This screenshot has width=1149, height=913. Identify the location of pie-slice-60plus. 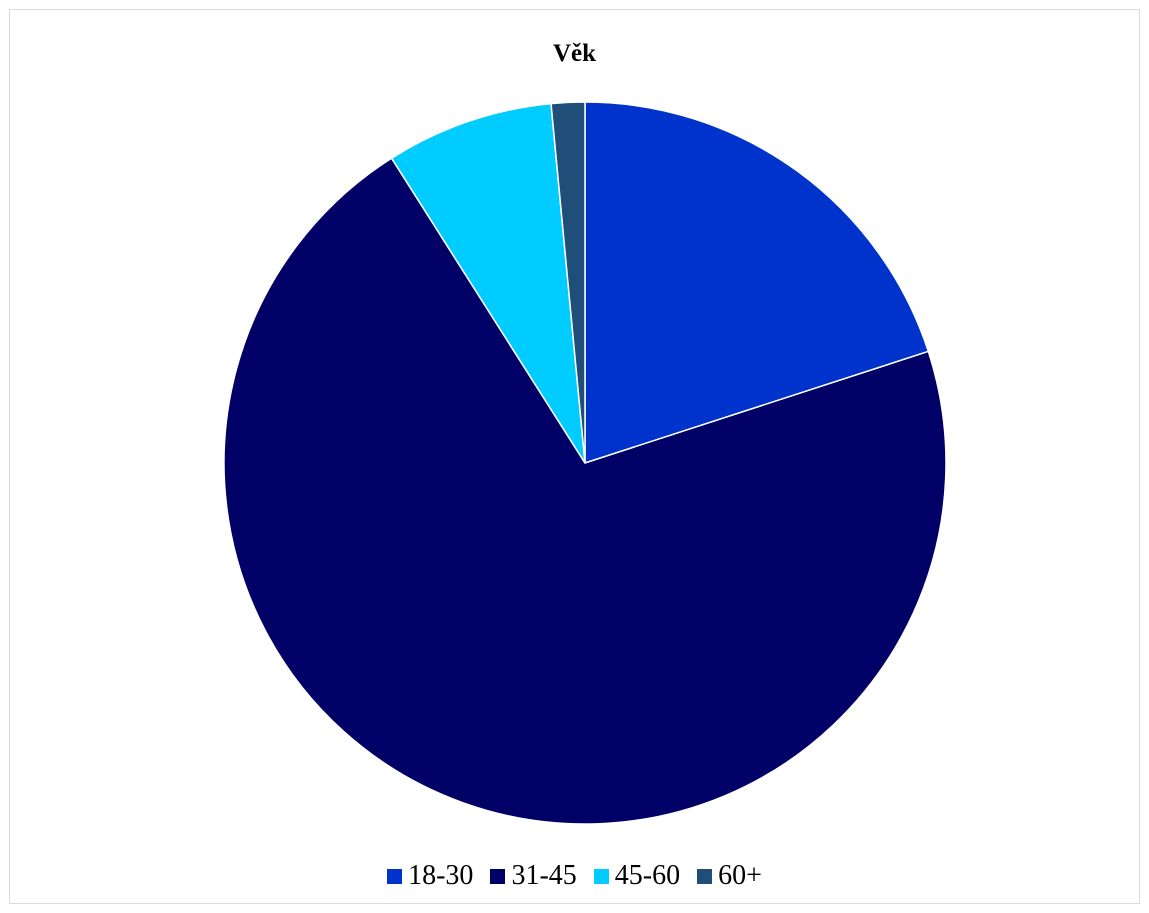
(568, 282).